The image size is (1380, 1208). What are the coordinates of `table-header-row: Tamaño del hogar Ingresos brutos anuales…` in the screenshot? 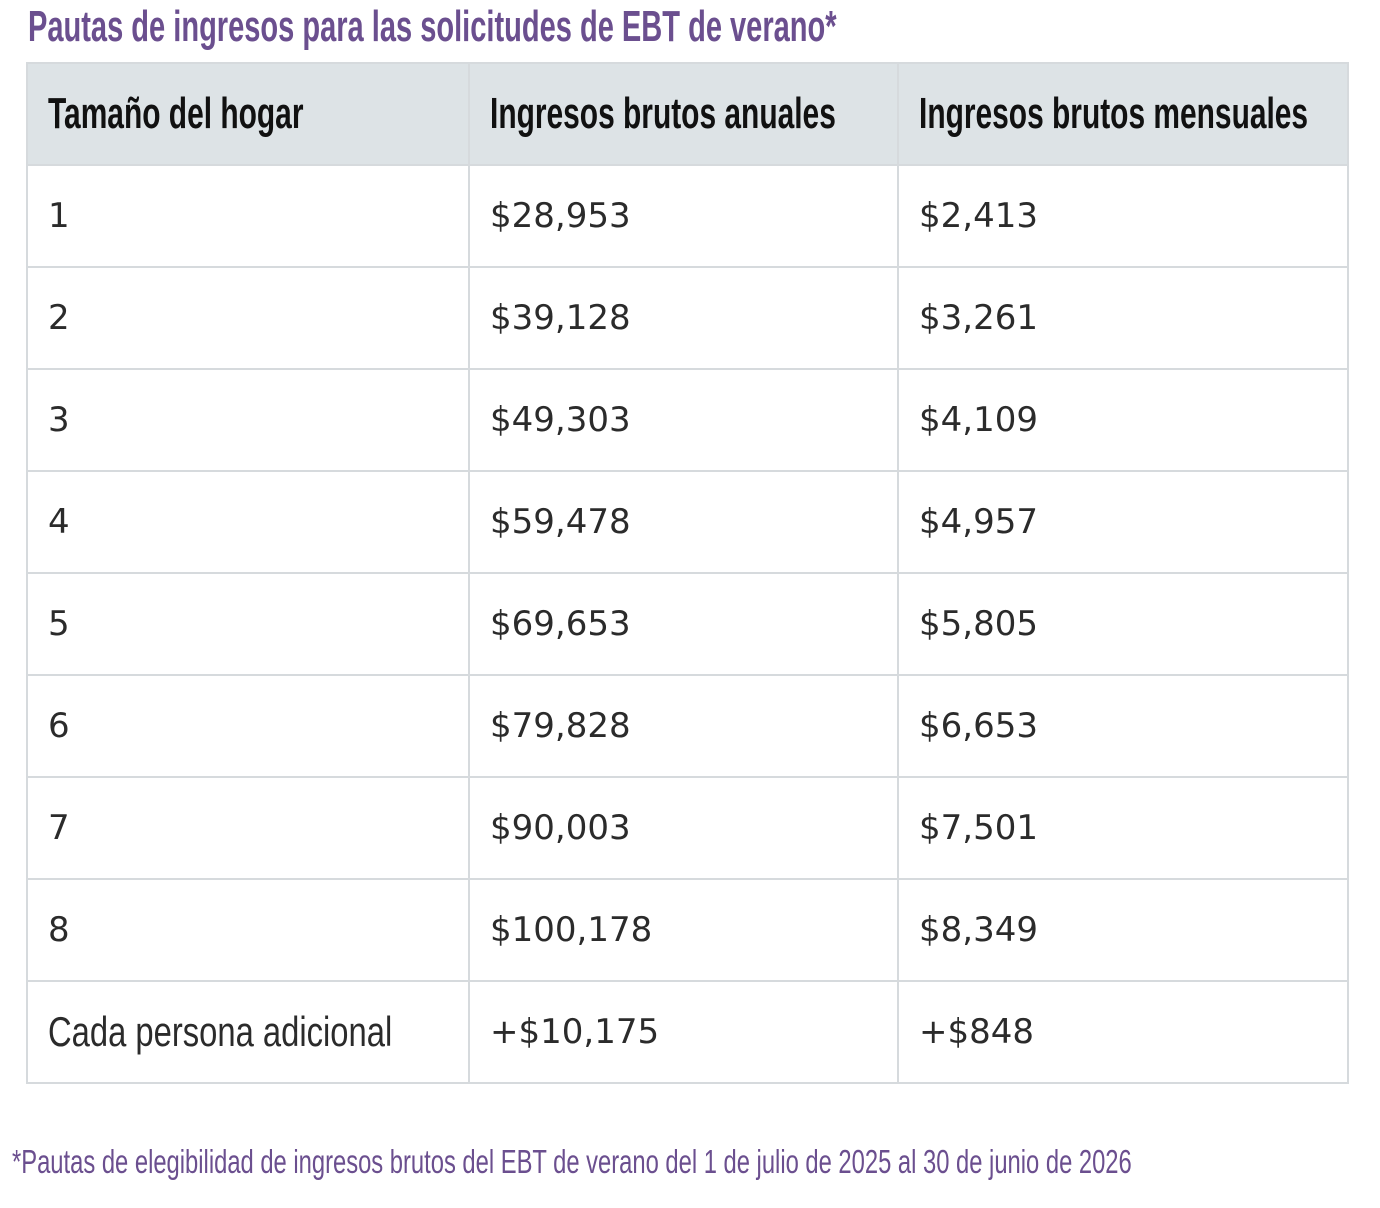 It's located at (687, 114).